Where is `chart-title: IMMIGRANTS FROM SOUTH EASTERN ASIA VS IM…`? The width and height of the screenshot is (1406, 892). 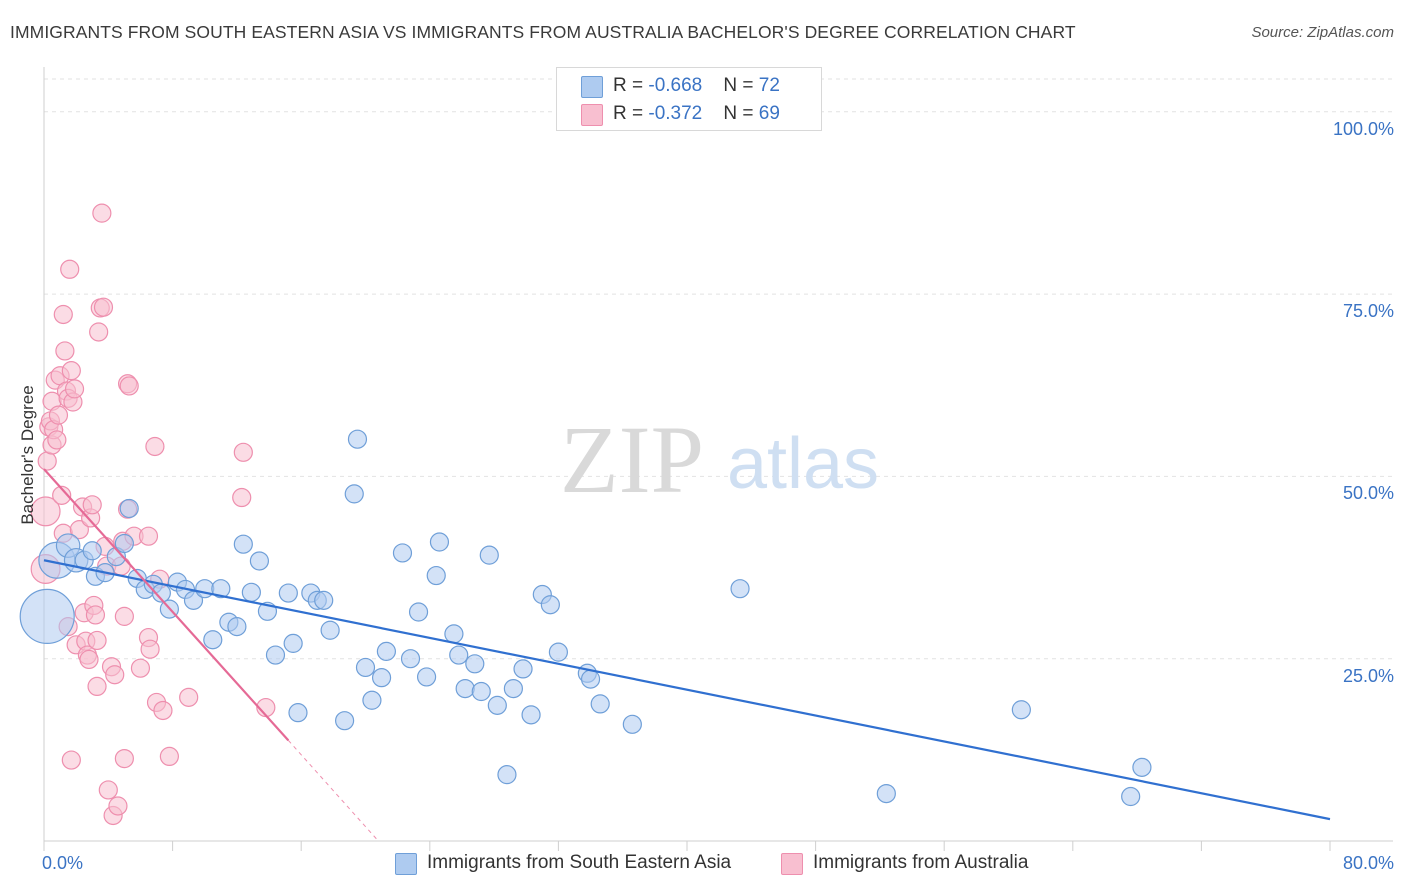 chart-title: IMMIGRANTS FROM SOUTH EASTERN ASIA VS IM… is located at coordinates (543, 32).